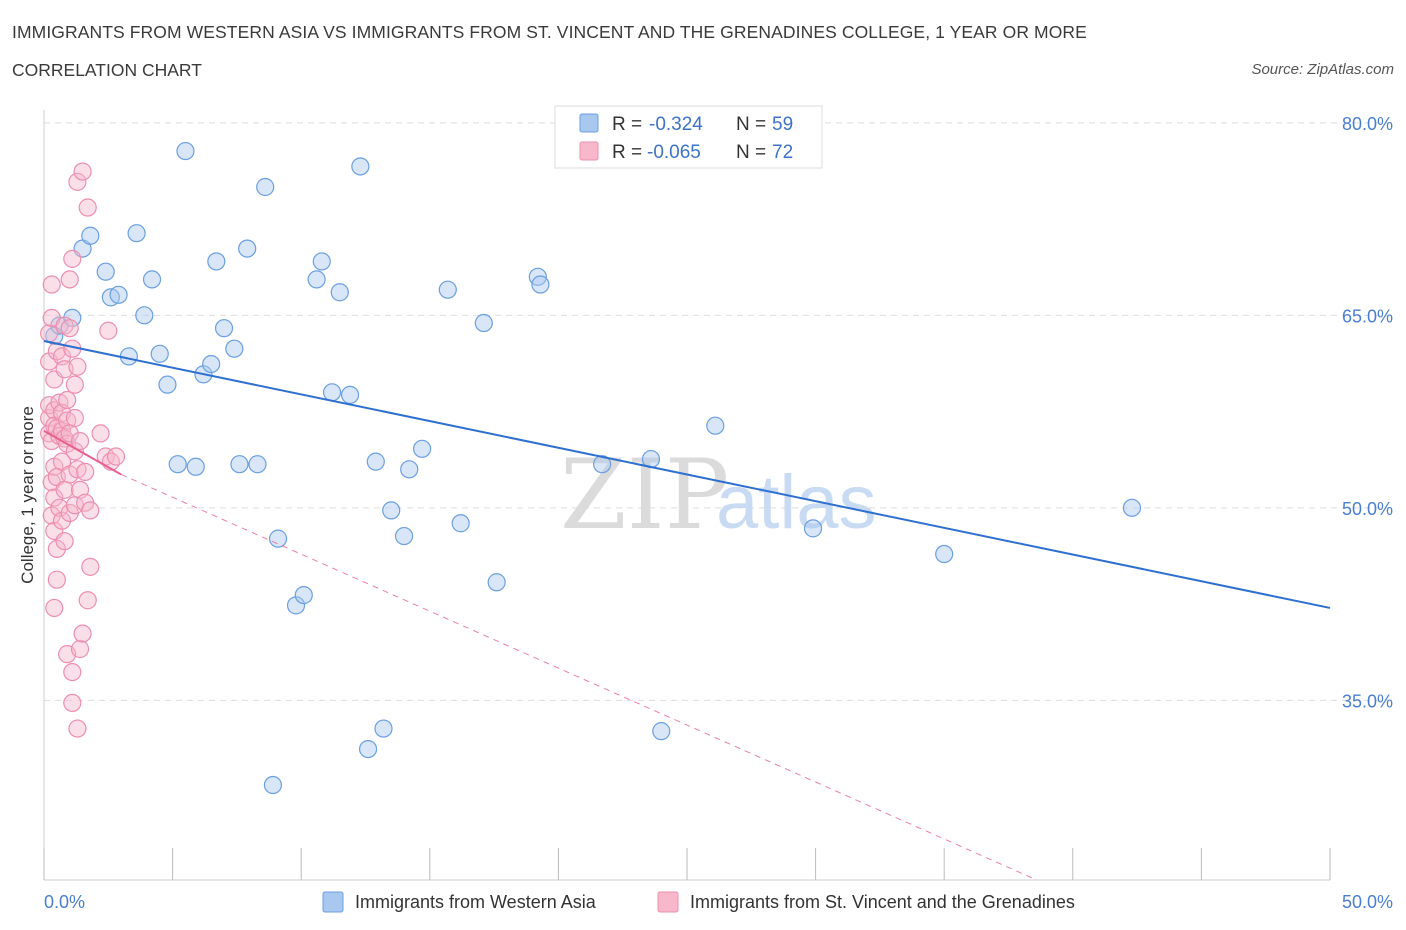  I want to click on legend-r-label-1: R =, so click(627, 124).